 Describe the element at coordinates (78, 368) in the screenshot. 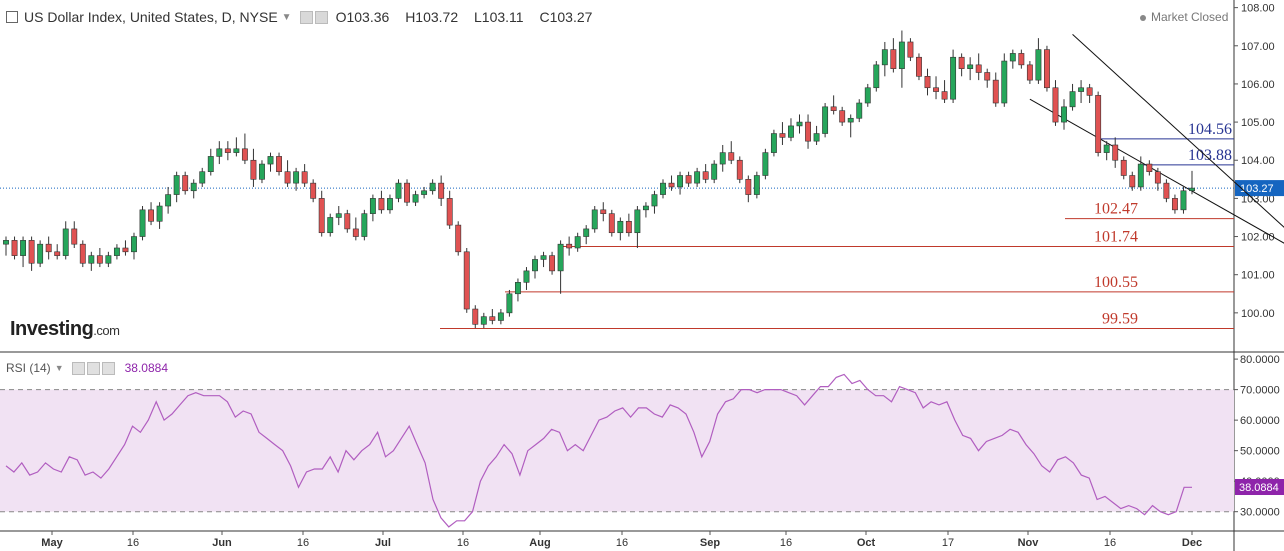

I see `visibility-icon` at that location.